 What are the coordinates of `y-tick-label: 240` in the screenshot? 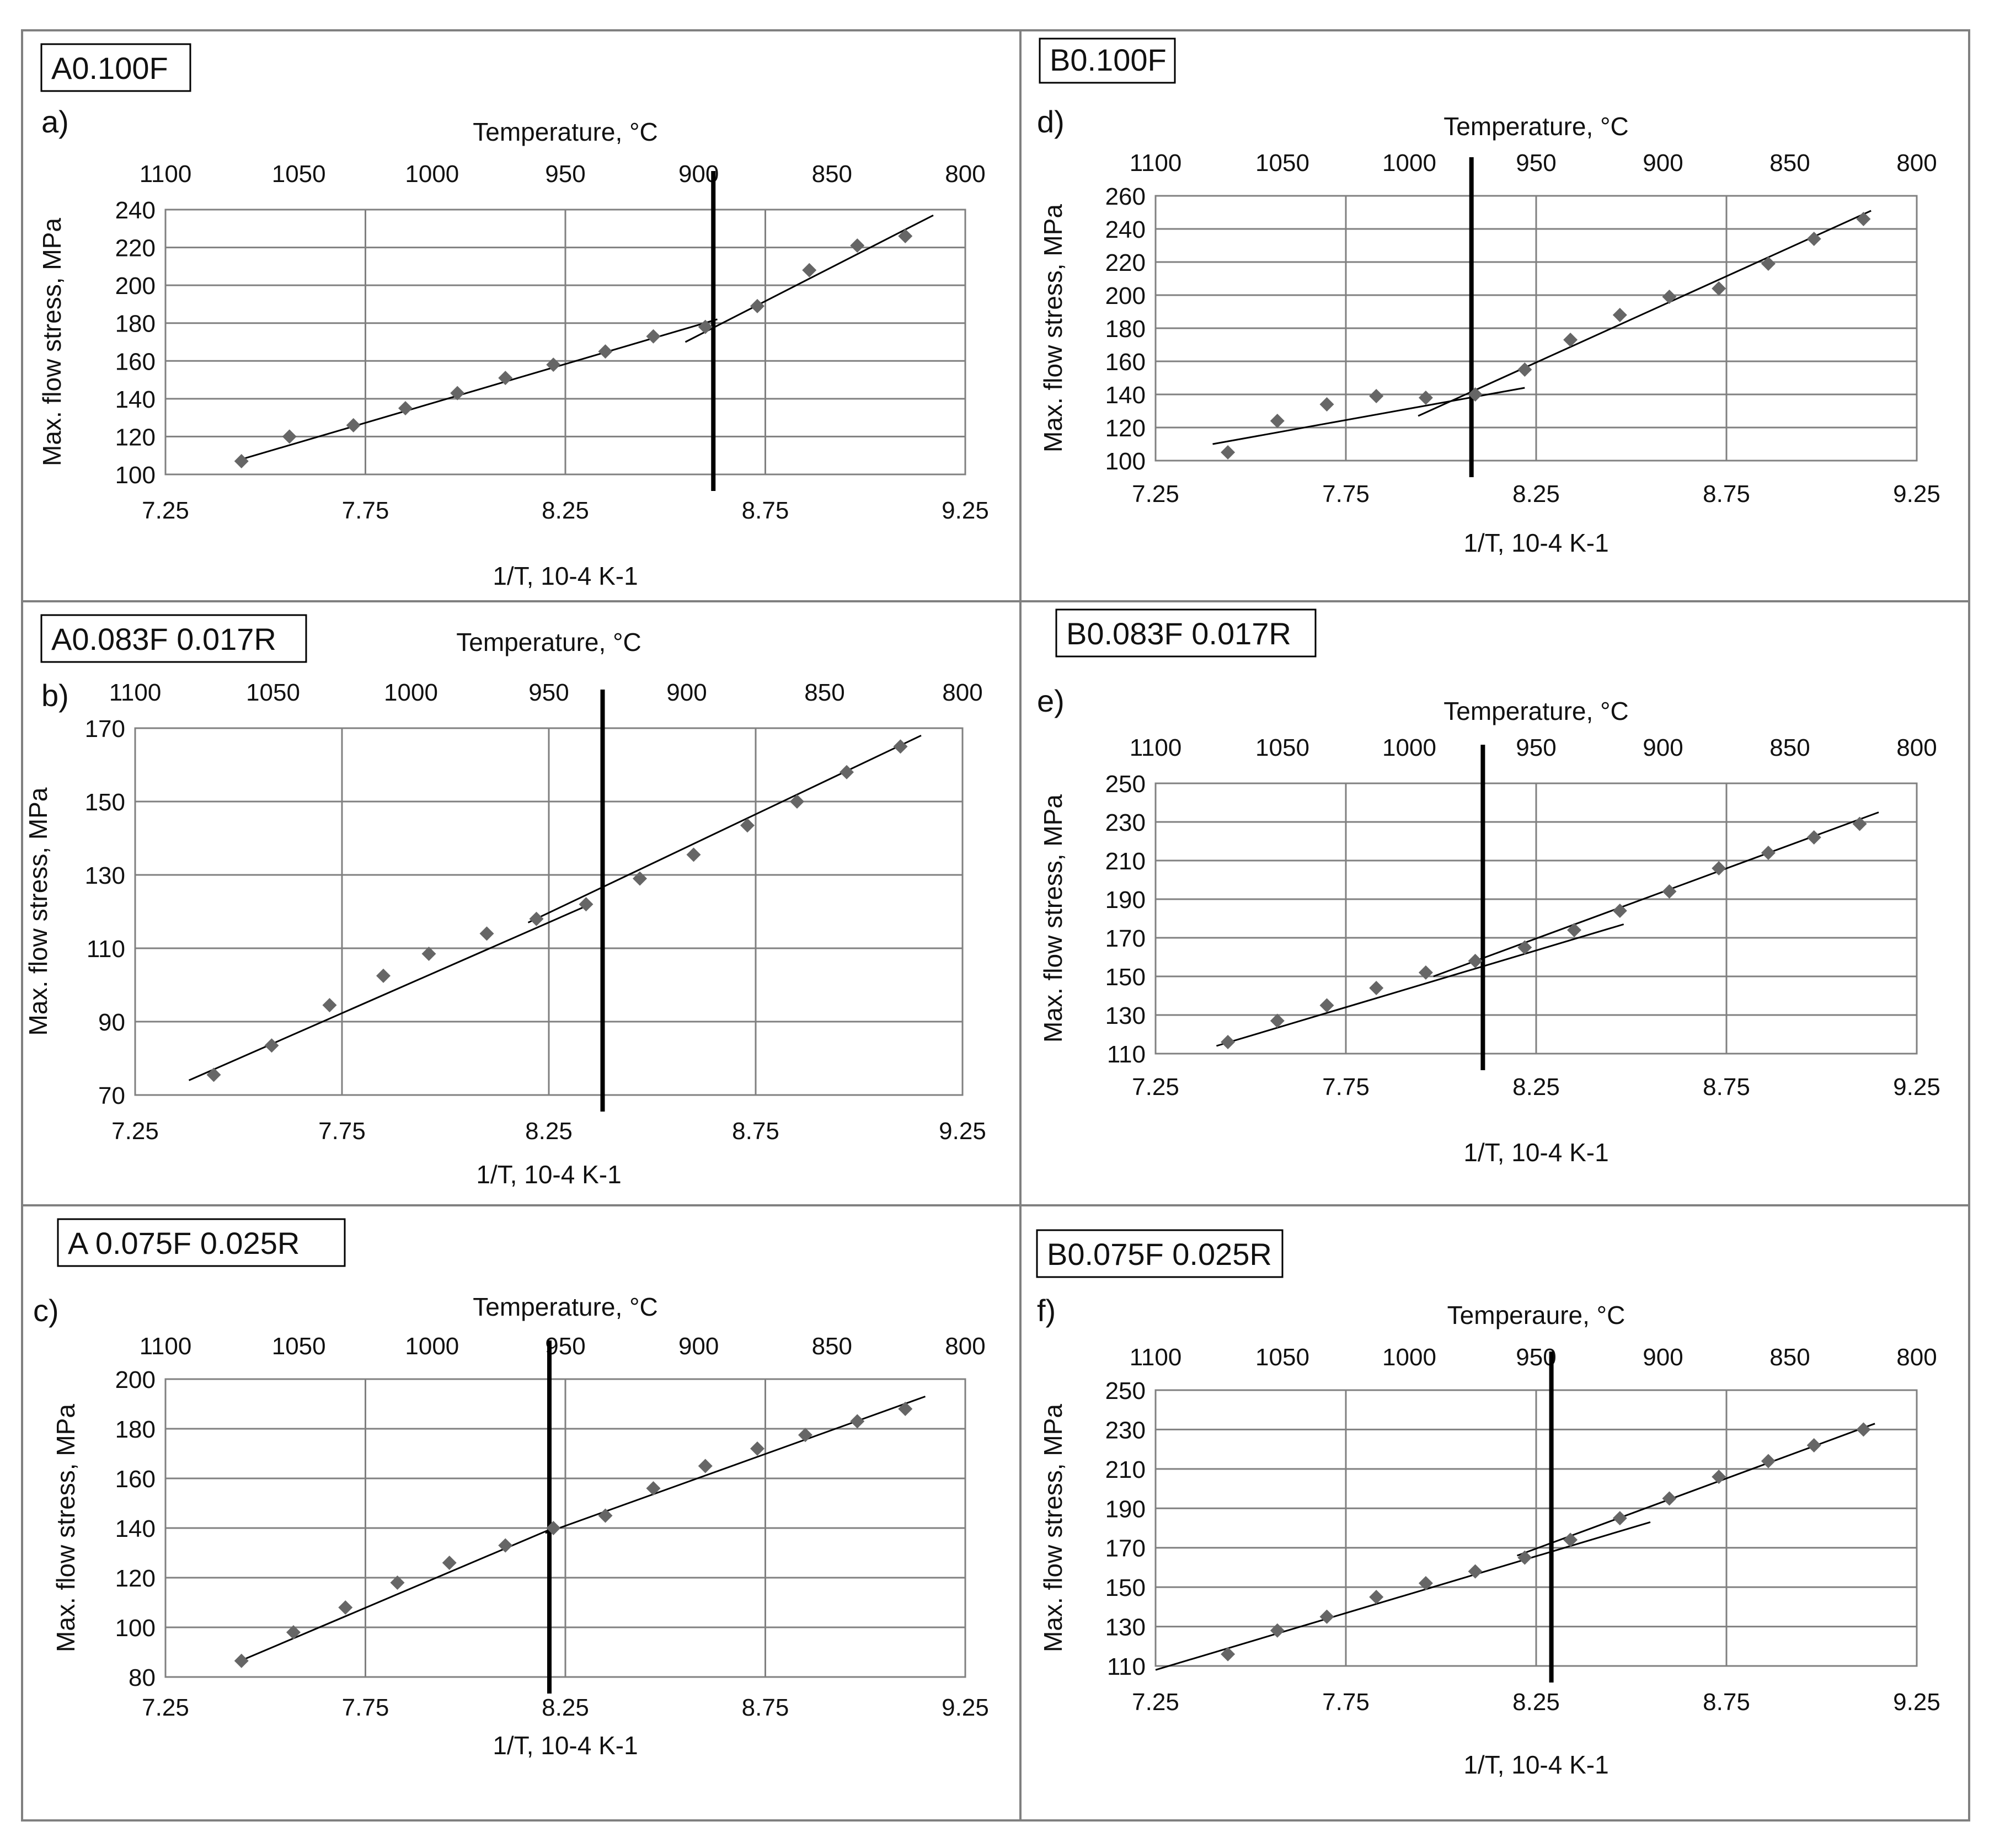 It's located at (1125, 229).